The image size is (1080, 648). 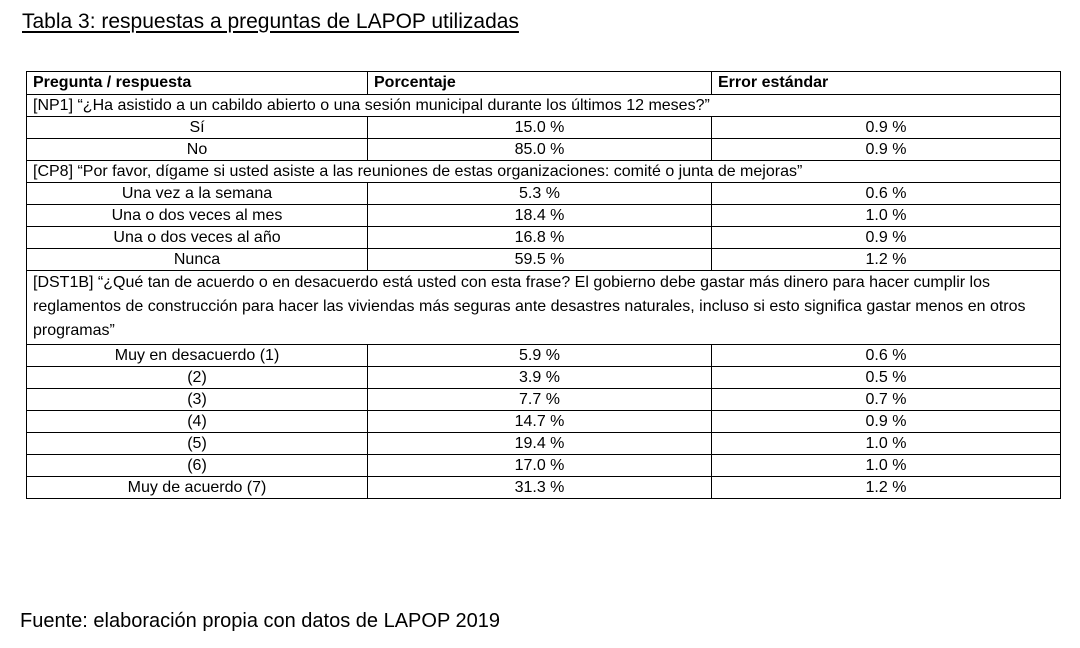 What do you see at coordinates (197, 259) in the screenshot?
I see `respuesta-cell: Nunca` at bounding box center [197, 259].